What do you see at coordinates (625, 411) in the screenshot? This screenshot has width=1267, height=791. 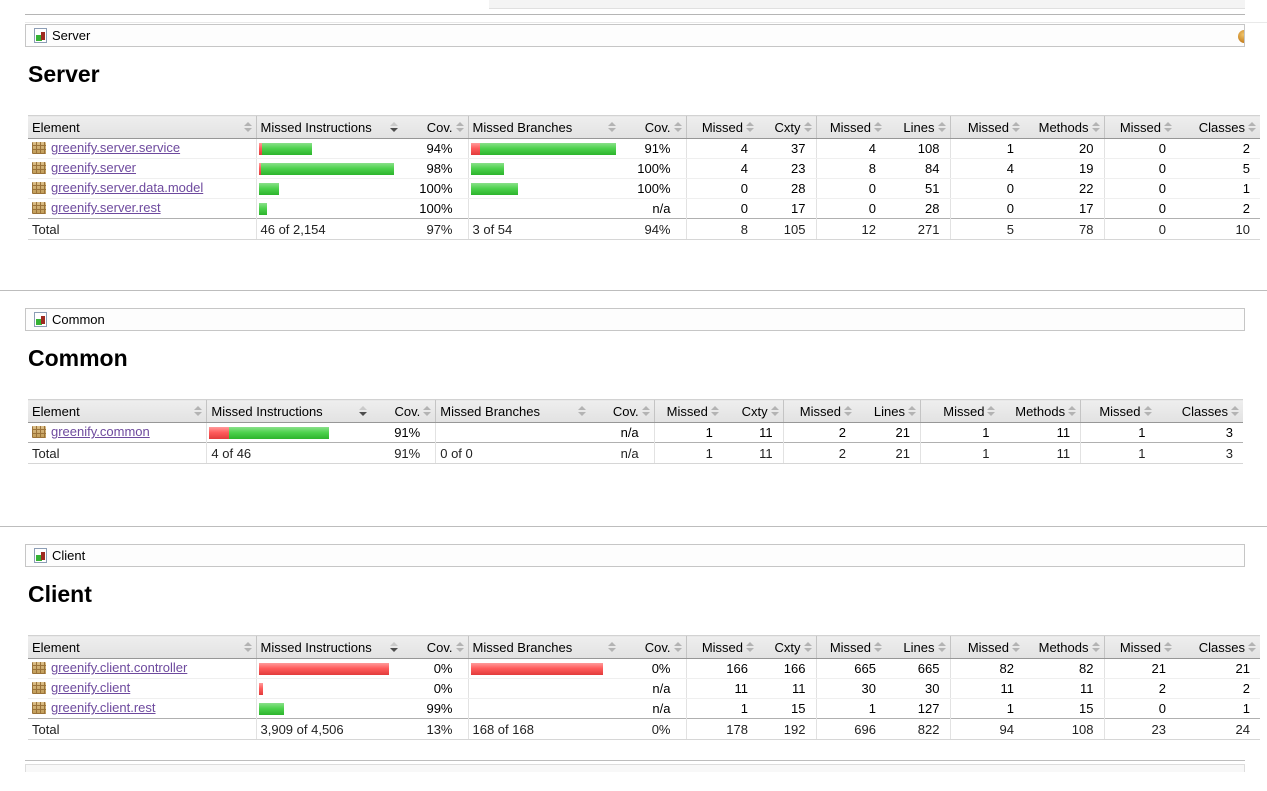 I see `column-label: Cov.` at bounding box center [625, 411].